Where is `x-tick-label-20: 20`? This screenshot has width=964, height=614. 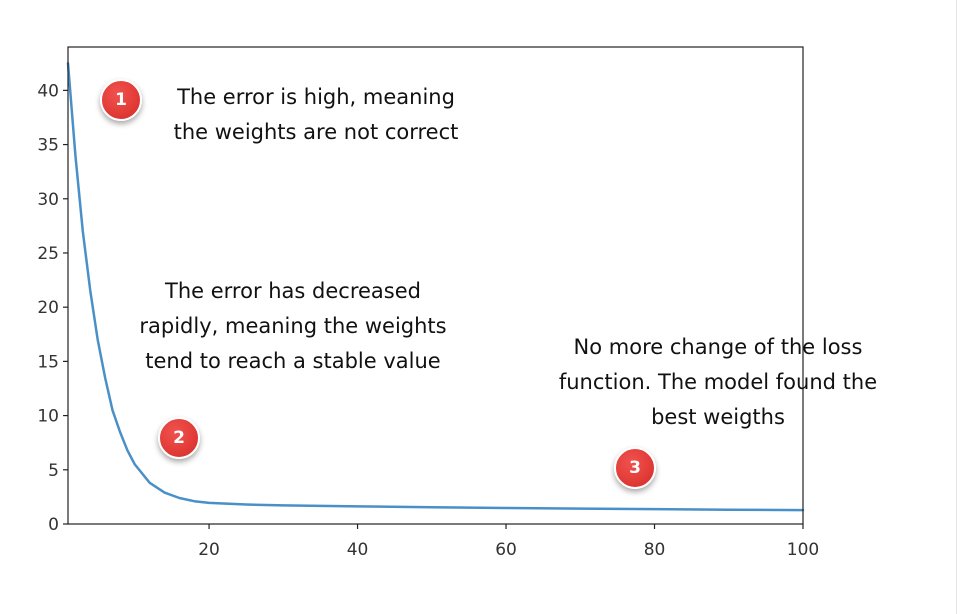
x-tick-label-20: 20 is located at coordinates (209, 550).